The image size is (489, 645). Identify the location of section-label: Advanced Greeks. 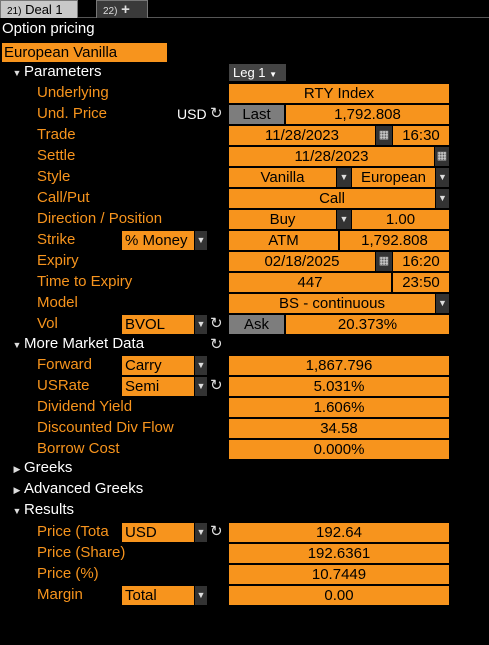
(84, 488).